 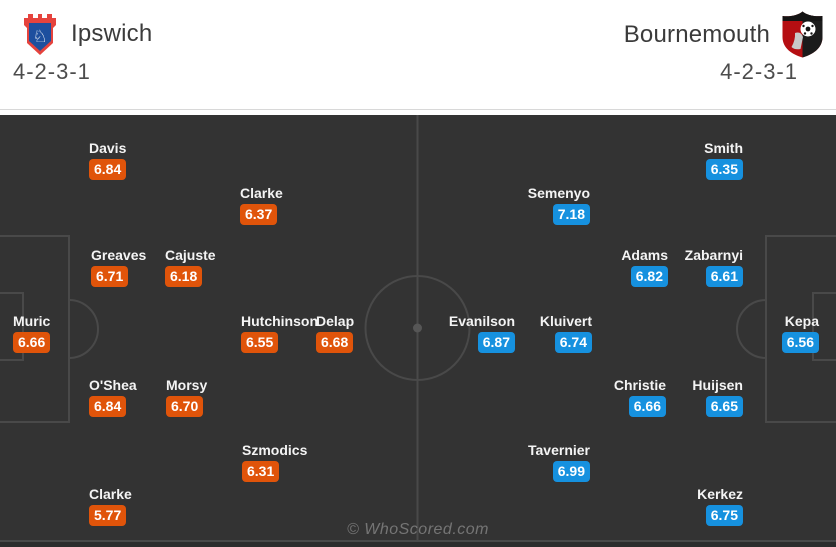 I want to click on player-away-evanilson: Evanilson 6.87, so click(x=482, y=333).